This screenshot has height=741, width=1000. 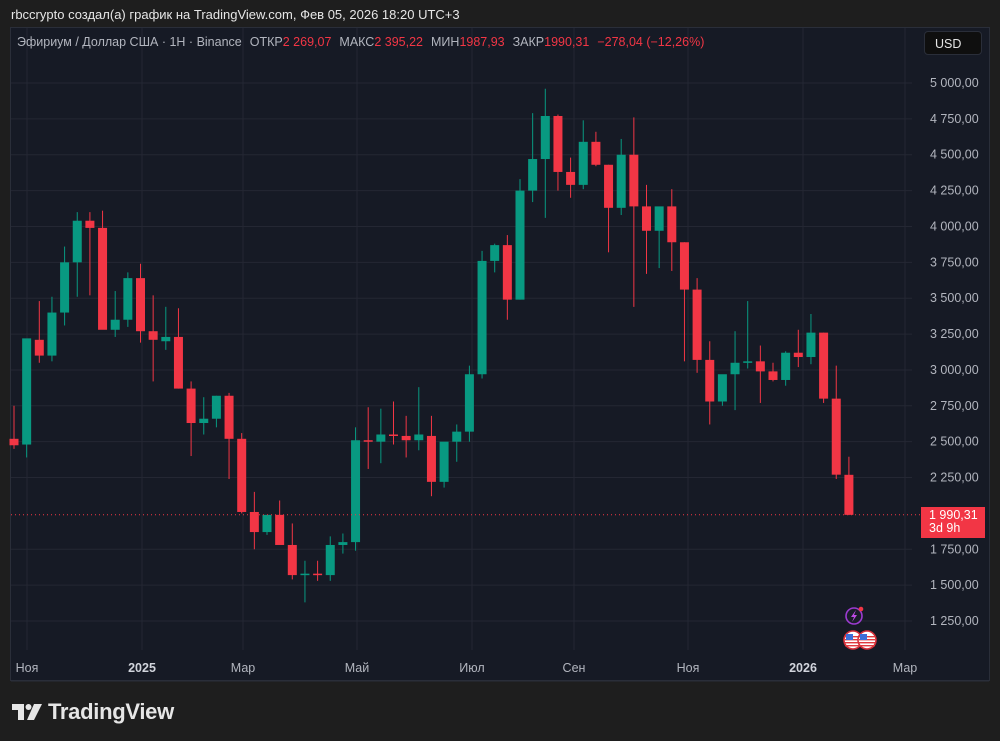 I want to click on us-flag-event-icon, so click(x=867, y=640).